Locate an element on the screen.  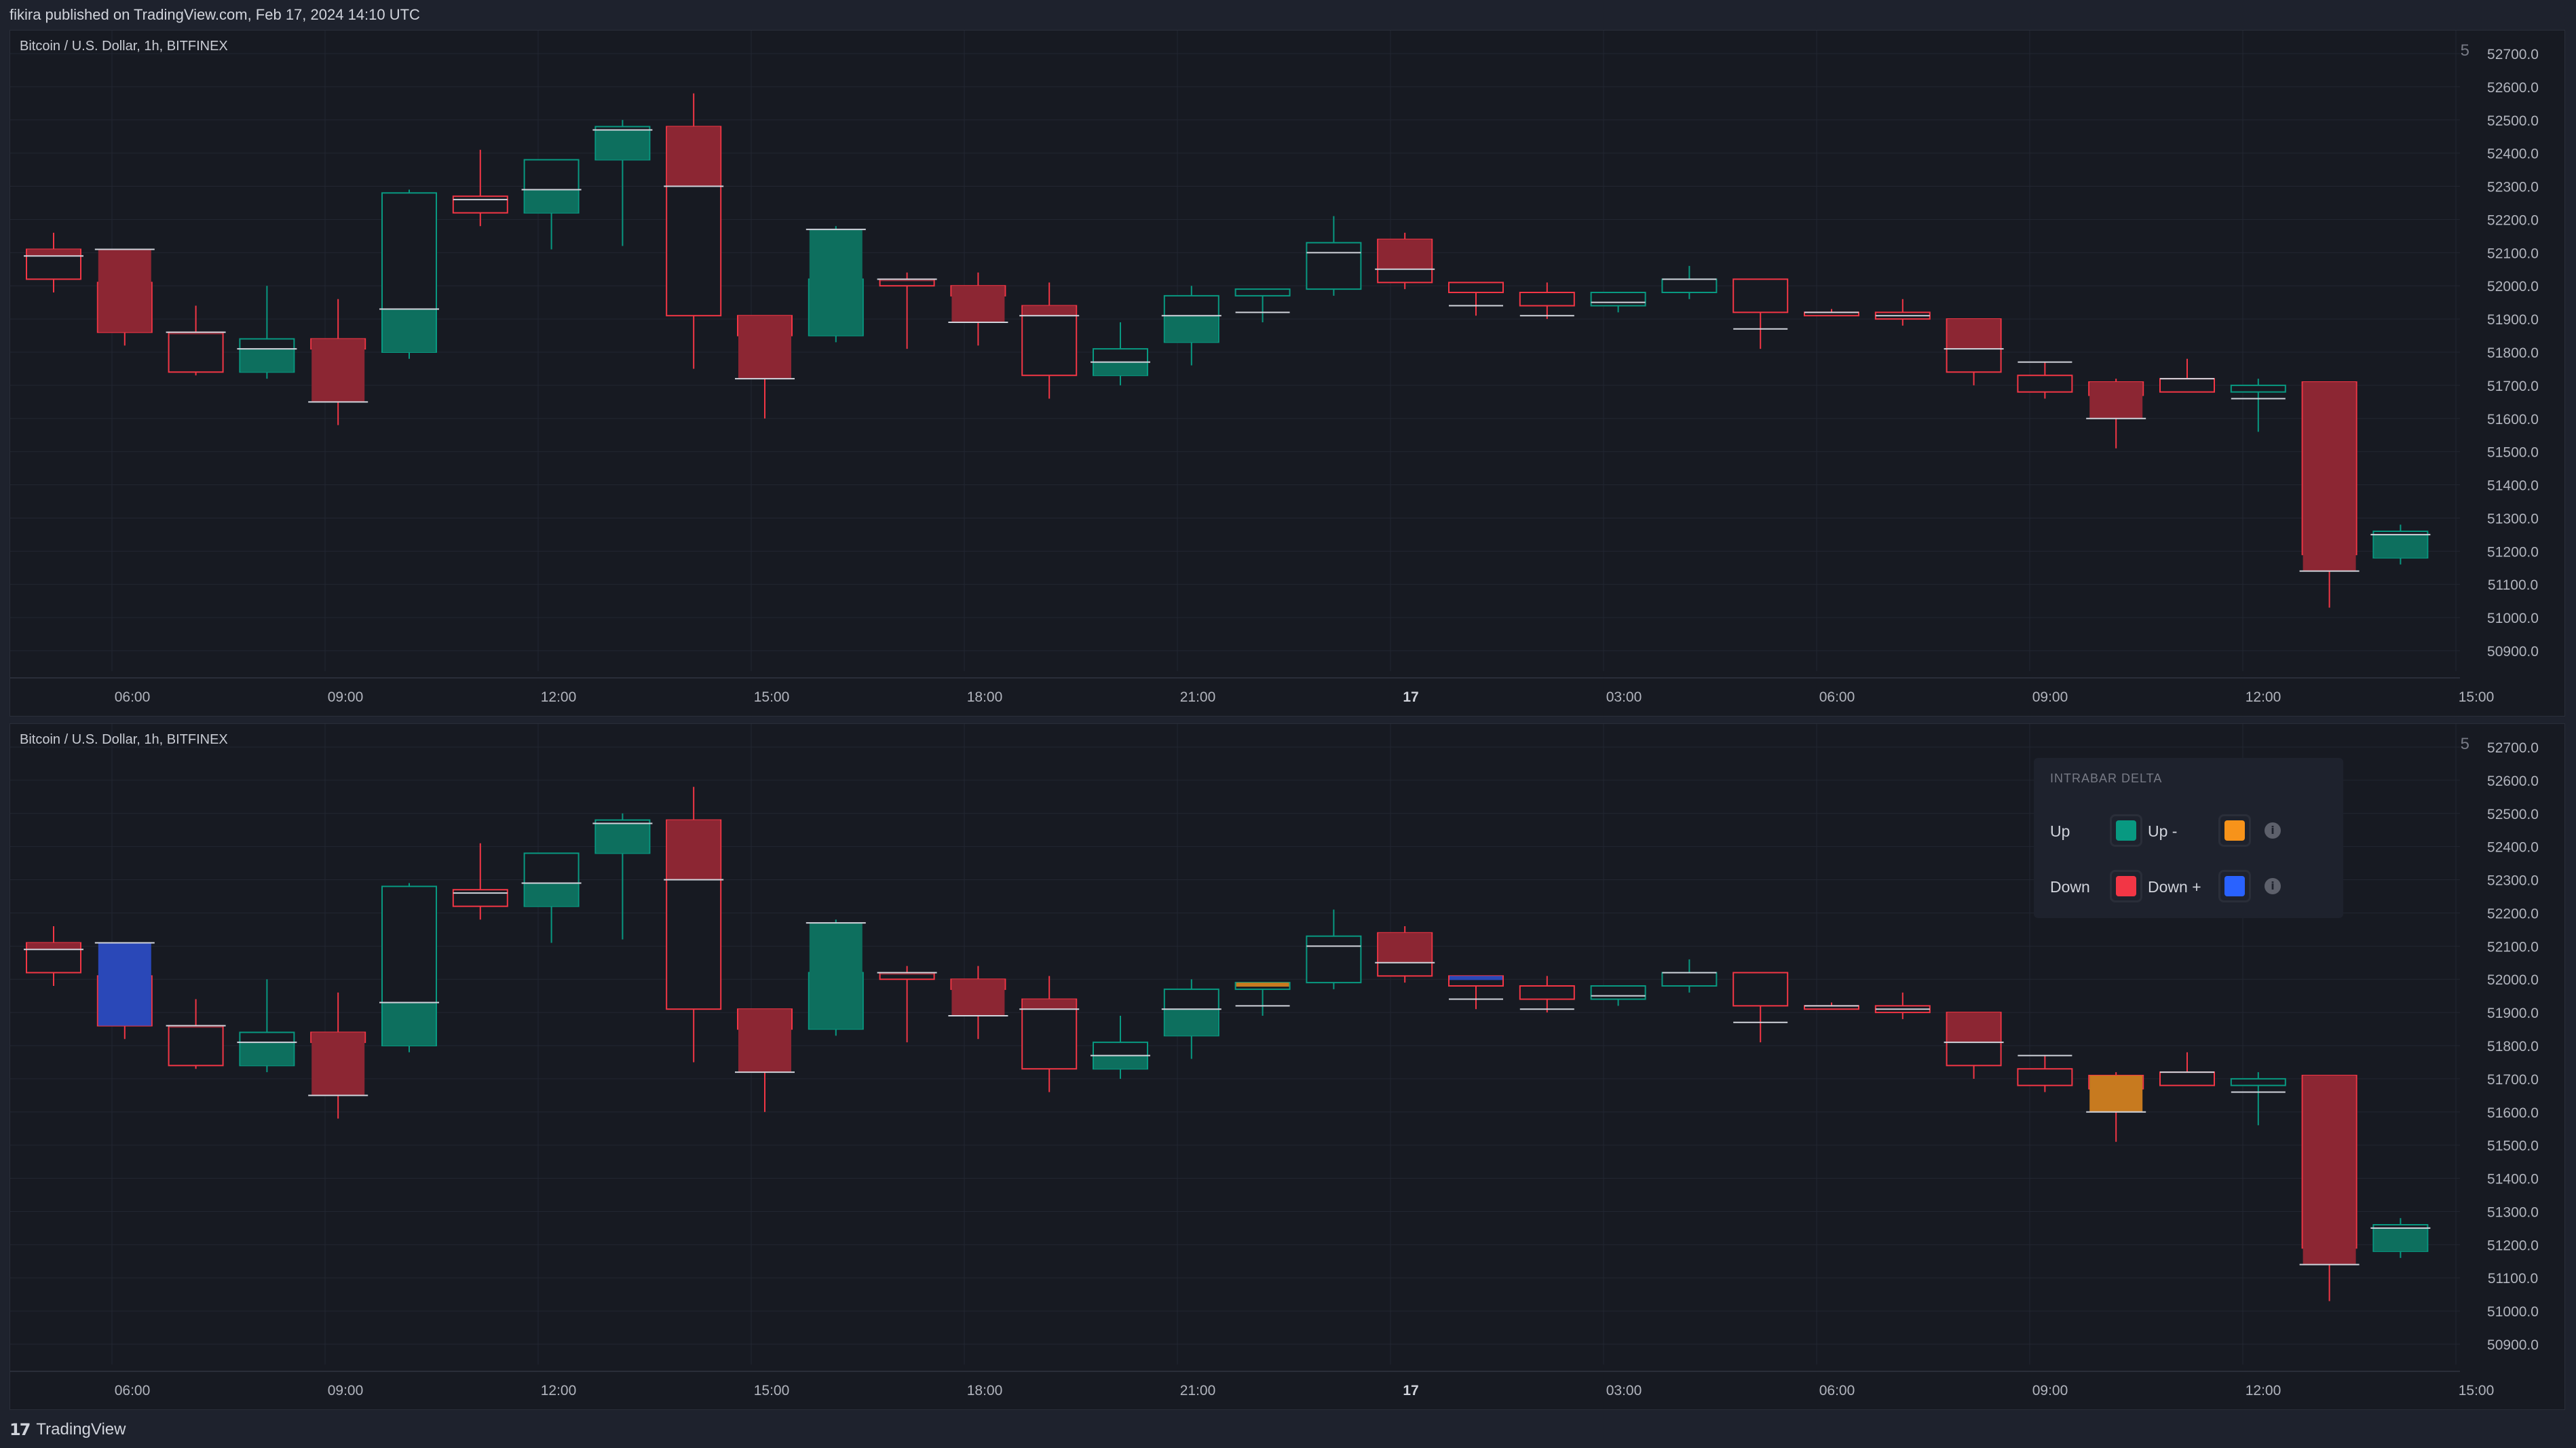
legend-up-minus-label: Up - is located at coordinates (2163, 831).